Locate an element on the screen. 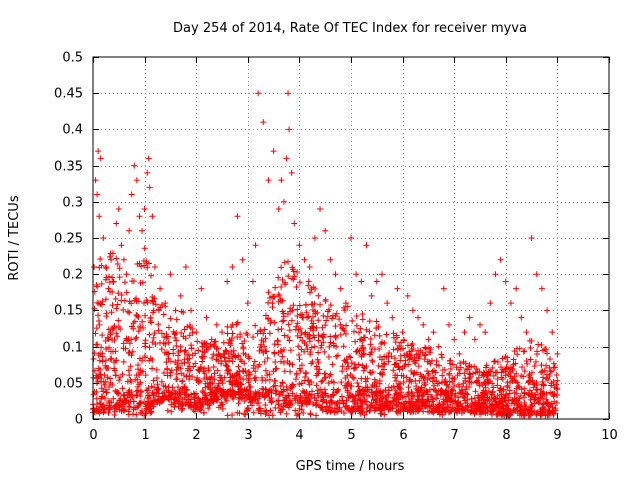  y-tick-label: 0.3 is located at coordinates (72, 203).